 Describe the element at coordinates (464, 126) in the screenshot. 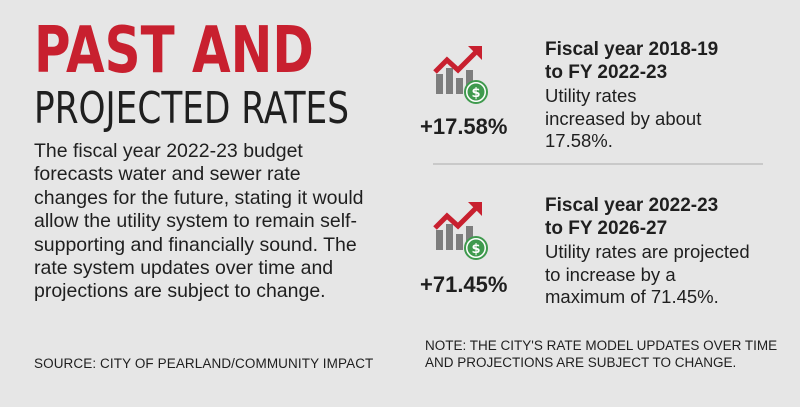

I see `stat-percent: +17.58%` at that location.